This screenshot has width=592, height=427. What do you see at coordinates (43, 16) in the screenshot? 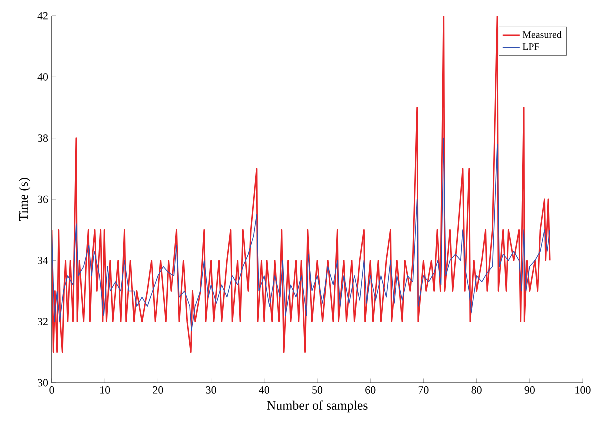
I see `y-tick-label: 42` at bounding box center [43, 16].